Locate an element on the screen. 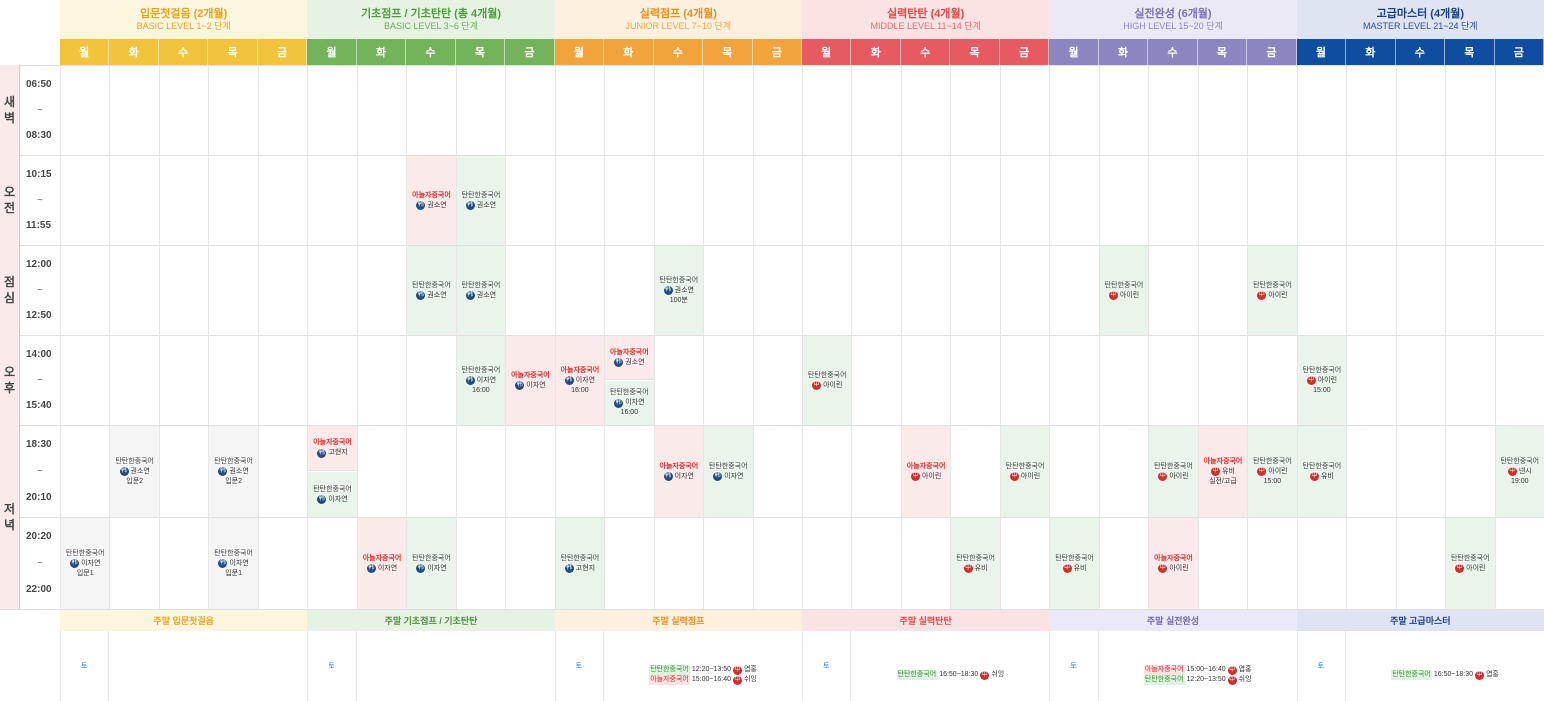 Image resolution: width=1544 pixels, height=701 pixels. level-subtitle: HIGH LEVEL 15~20 단계 is located at coordinates (1173, 25).